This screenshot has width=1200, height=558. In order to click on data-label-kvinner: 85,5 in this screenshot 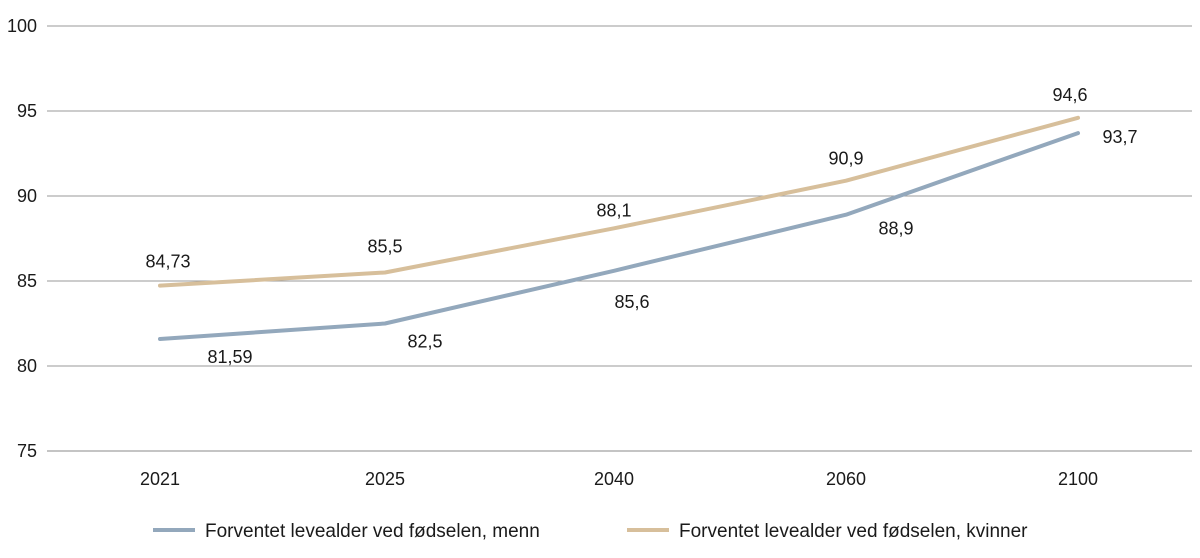, I will do `click(384, 247)`.